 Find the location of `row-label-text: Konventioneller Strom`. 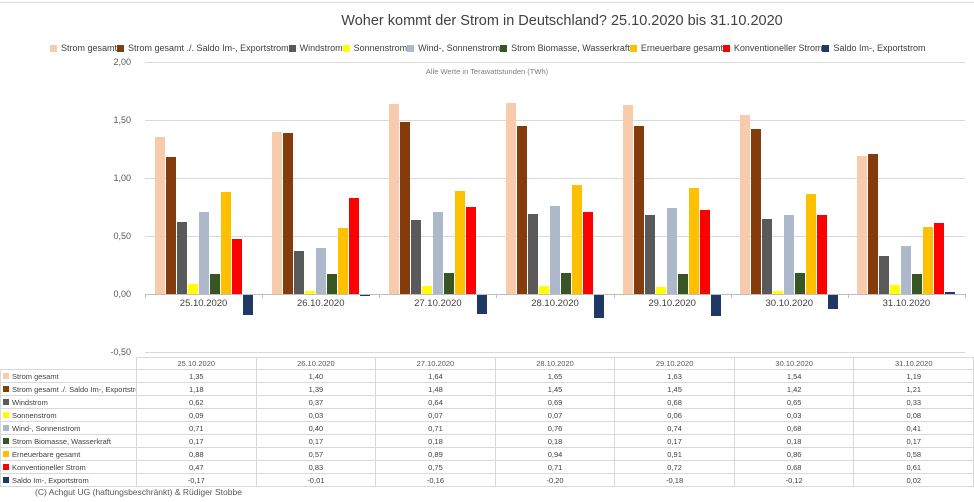

row-label-text: Konventioneller Strom is located at coordinates (49, 467).